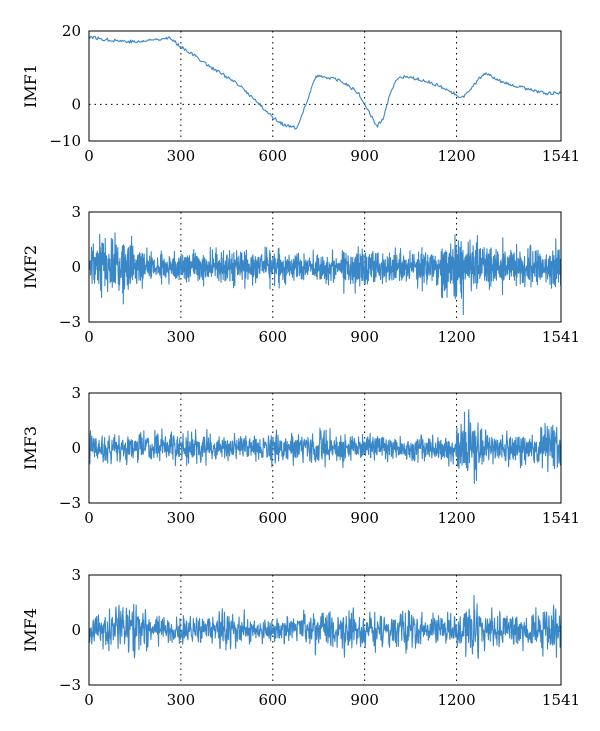  Describe the element at coordinates (65, 141) in the screenshot. I see `y-tick-label: −10` at that location.